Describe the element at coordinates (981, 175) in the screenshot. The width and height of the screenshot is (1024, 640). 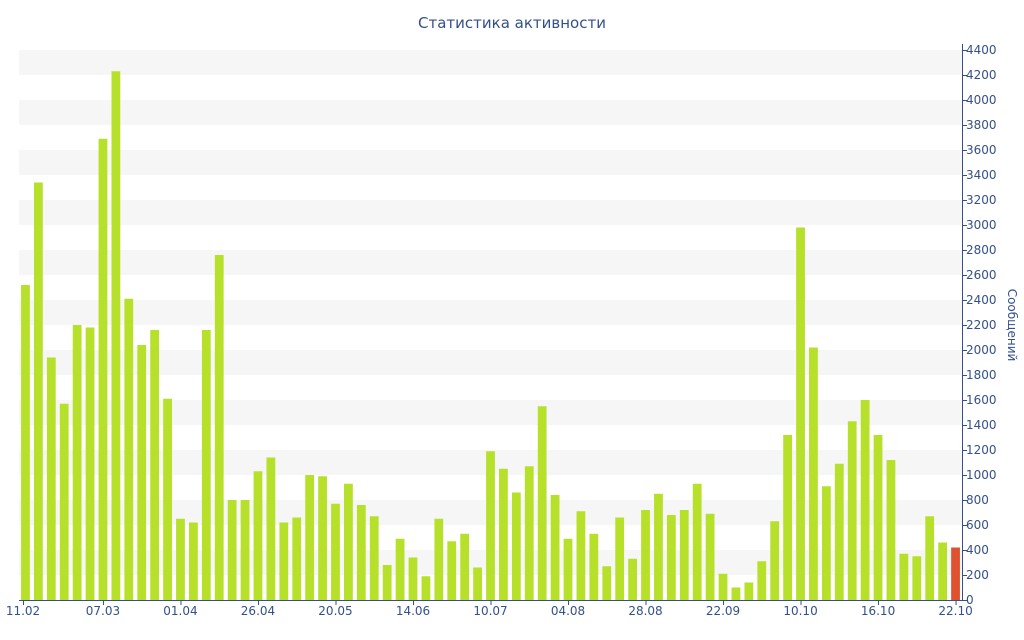
I see `y-tick-label: 3400` at that location.